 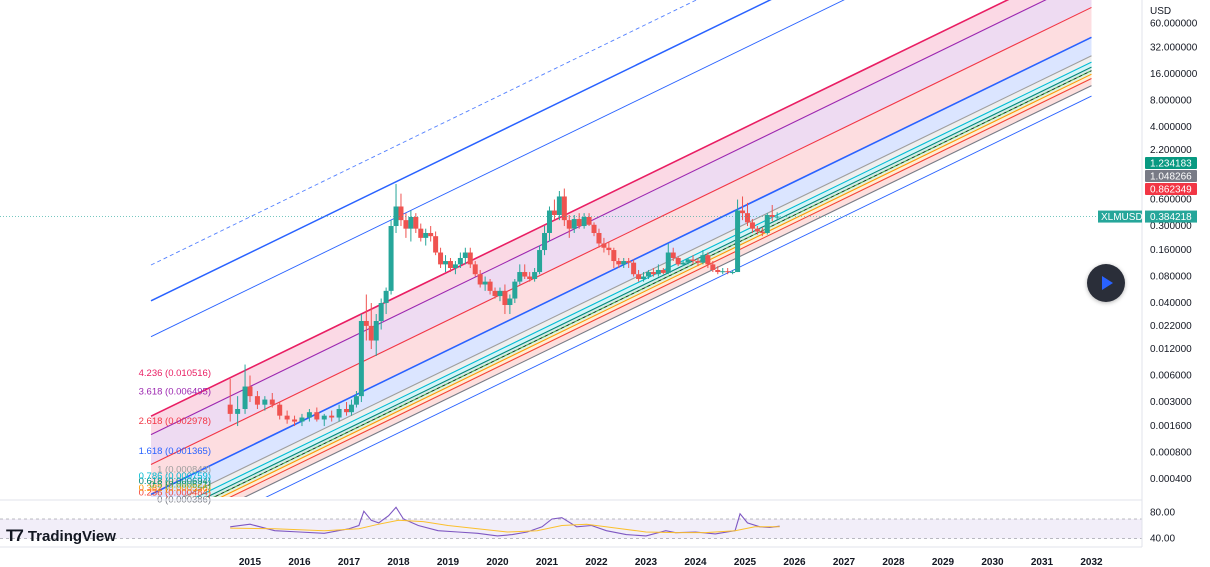 I want to click on year-tick-label: 2025, so click(x=745, y=562).